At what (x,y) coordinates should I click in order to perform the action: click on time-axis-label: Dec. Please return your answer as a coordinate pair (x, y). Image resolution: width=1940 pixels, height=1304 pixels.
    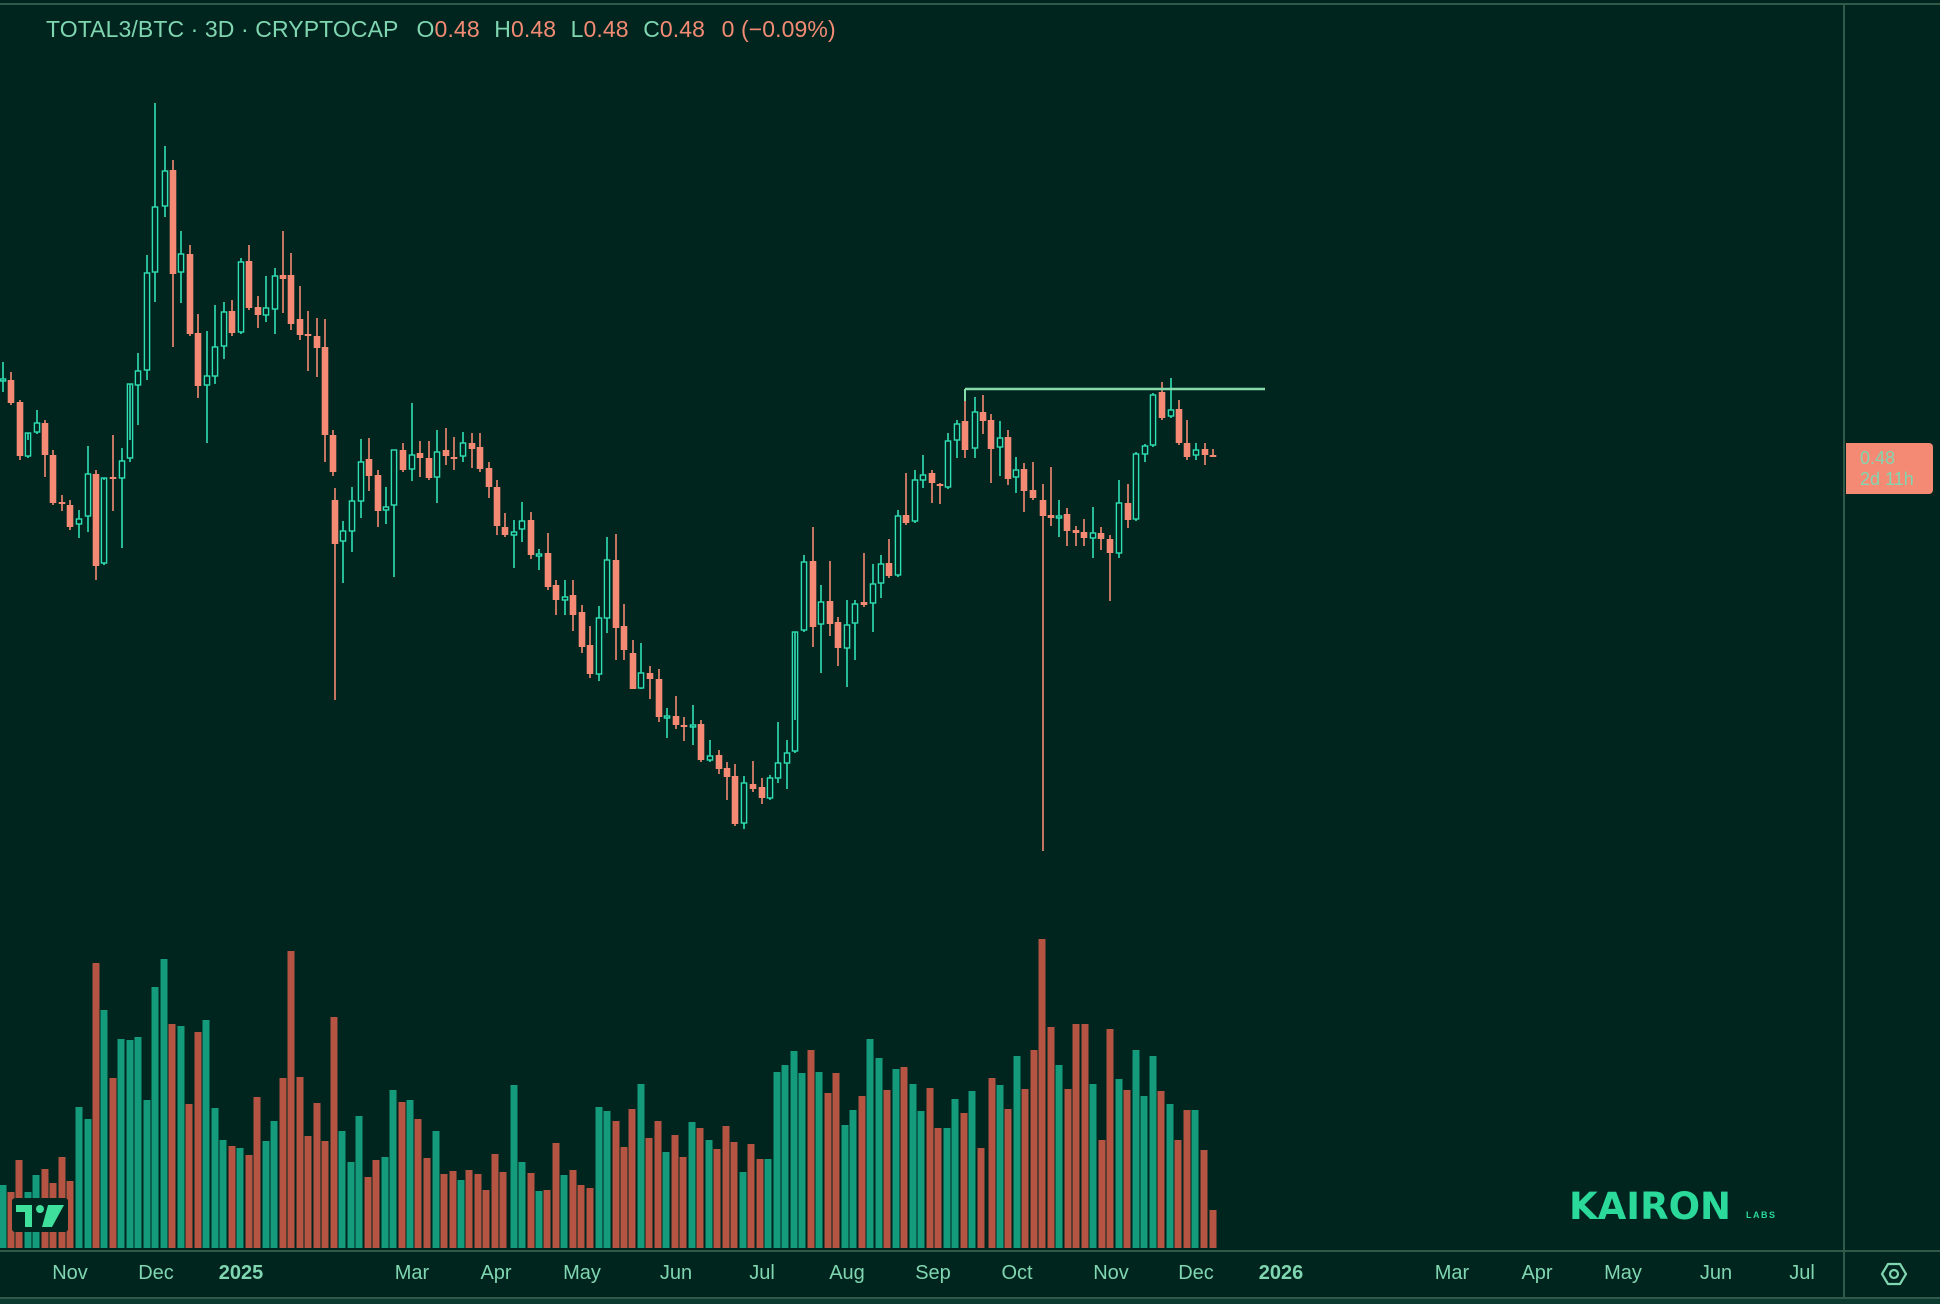
    Looking at the image, I should click on (1196, 1273).